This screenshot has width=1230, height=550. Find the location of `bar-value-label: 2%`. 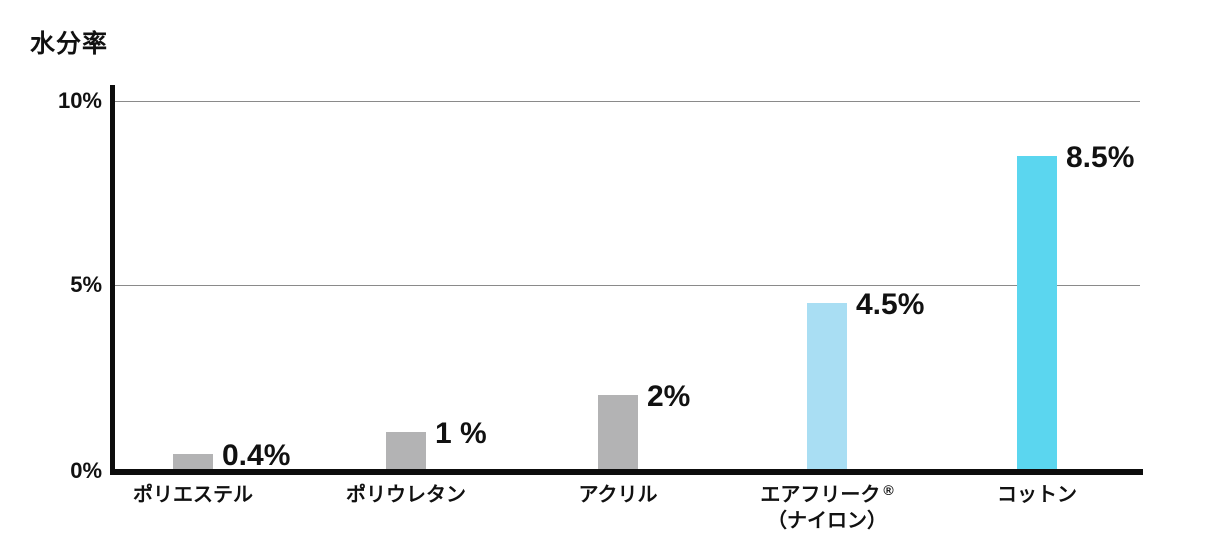

bar-value-label: 2% is located at coordinates (669, 396).